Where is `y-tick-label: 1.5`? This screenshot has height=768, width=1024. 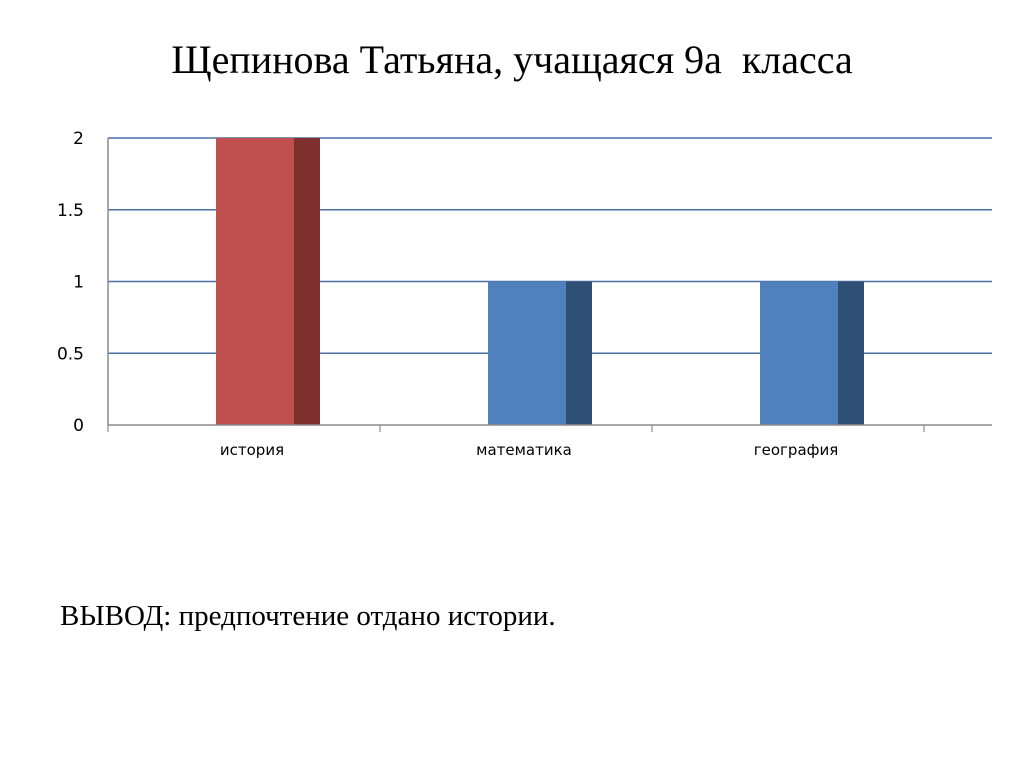 y-tick-label: 1.5 is located at coordinates (70, 211).